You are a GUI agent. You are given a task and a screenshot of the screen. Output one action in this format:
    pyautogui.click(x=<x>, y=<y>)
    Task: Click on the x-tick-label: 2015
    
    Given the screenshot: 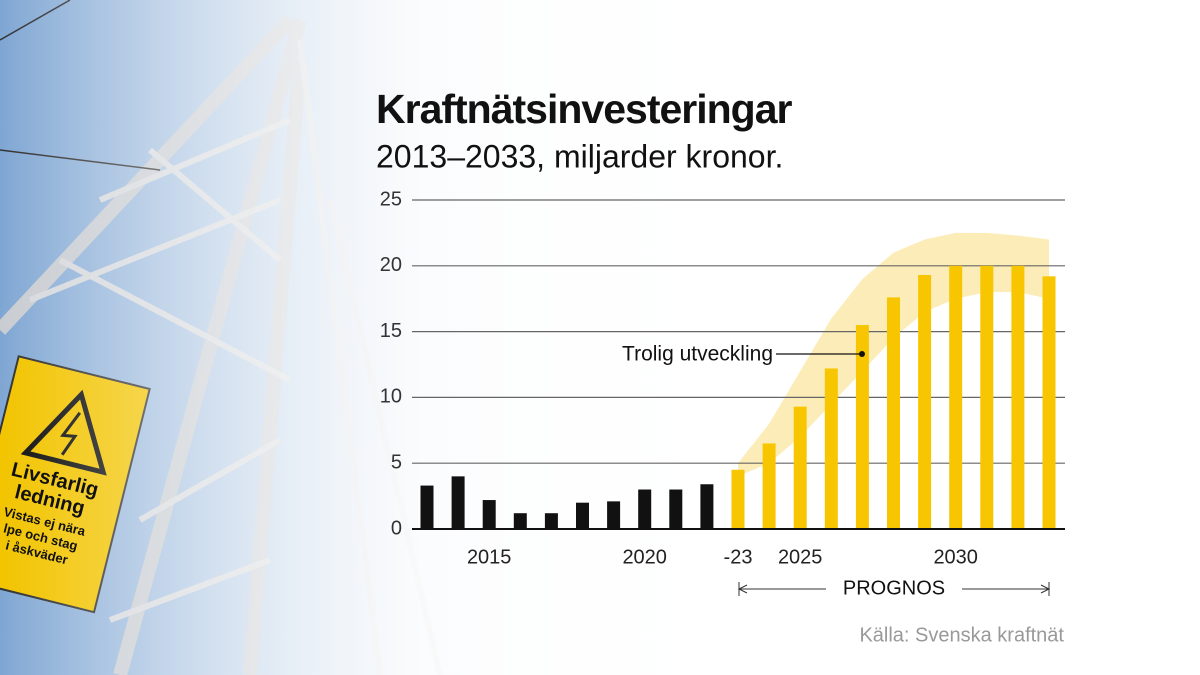 What is the action you would take?
    pyautogui.click(x=489, y=557)
    